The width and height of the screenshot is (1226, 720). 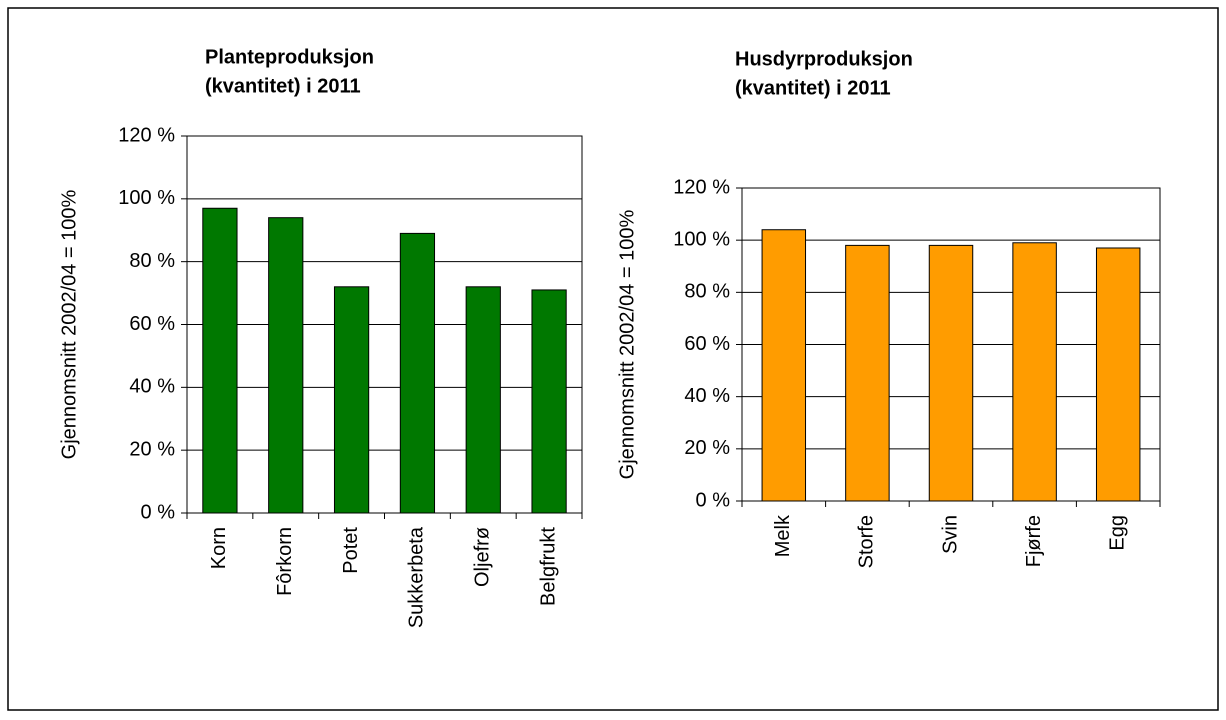 I want to click on chart-title: Husdyrproduksjon, so click(x=824, y=59).